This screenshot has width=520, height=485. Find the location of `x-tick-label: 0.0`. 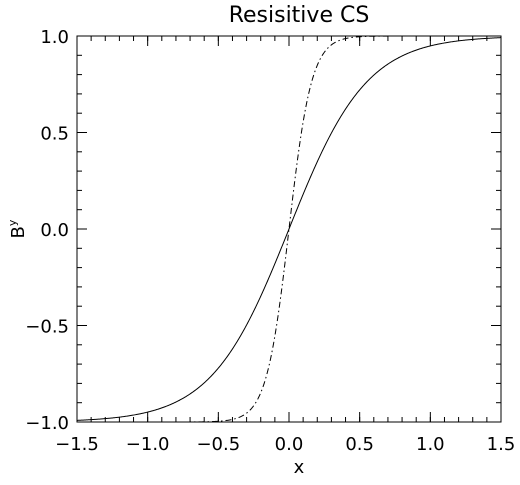

x-tick-label: 0.0 is located at coordinates (289, 444).